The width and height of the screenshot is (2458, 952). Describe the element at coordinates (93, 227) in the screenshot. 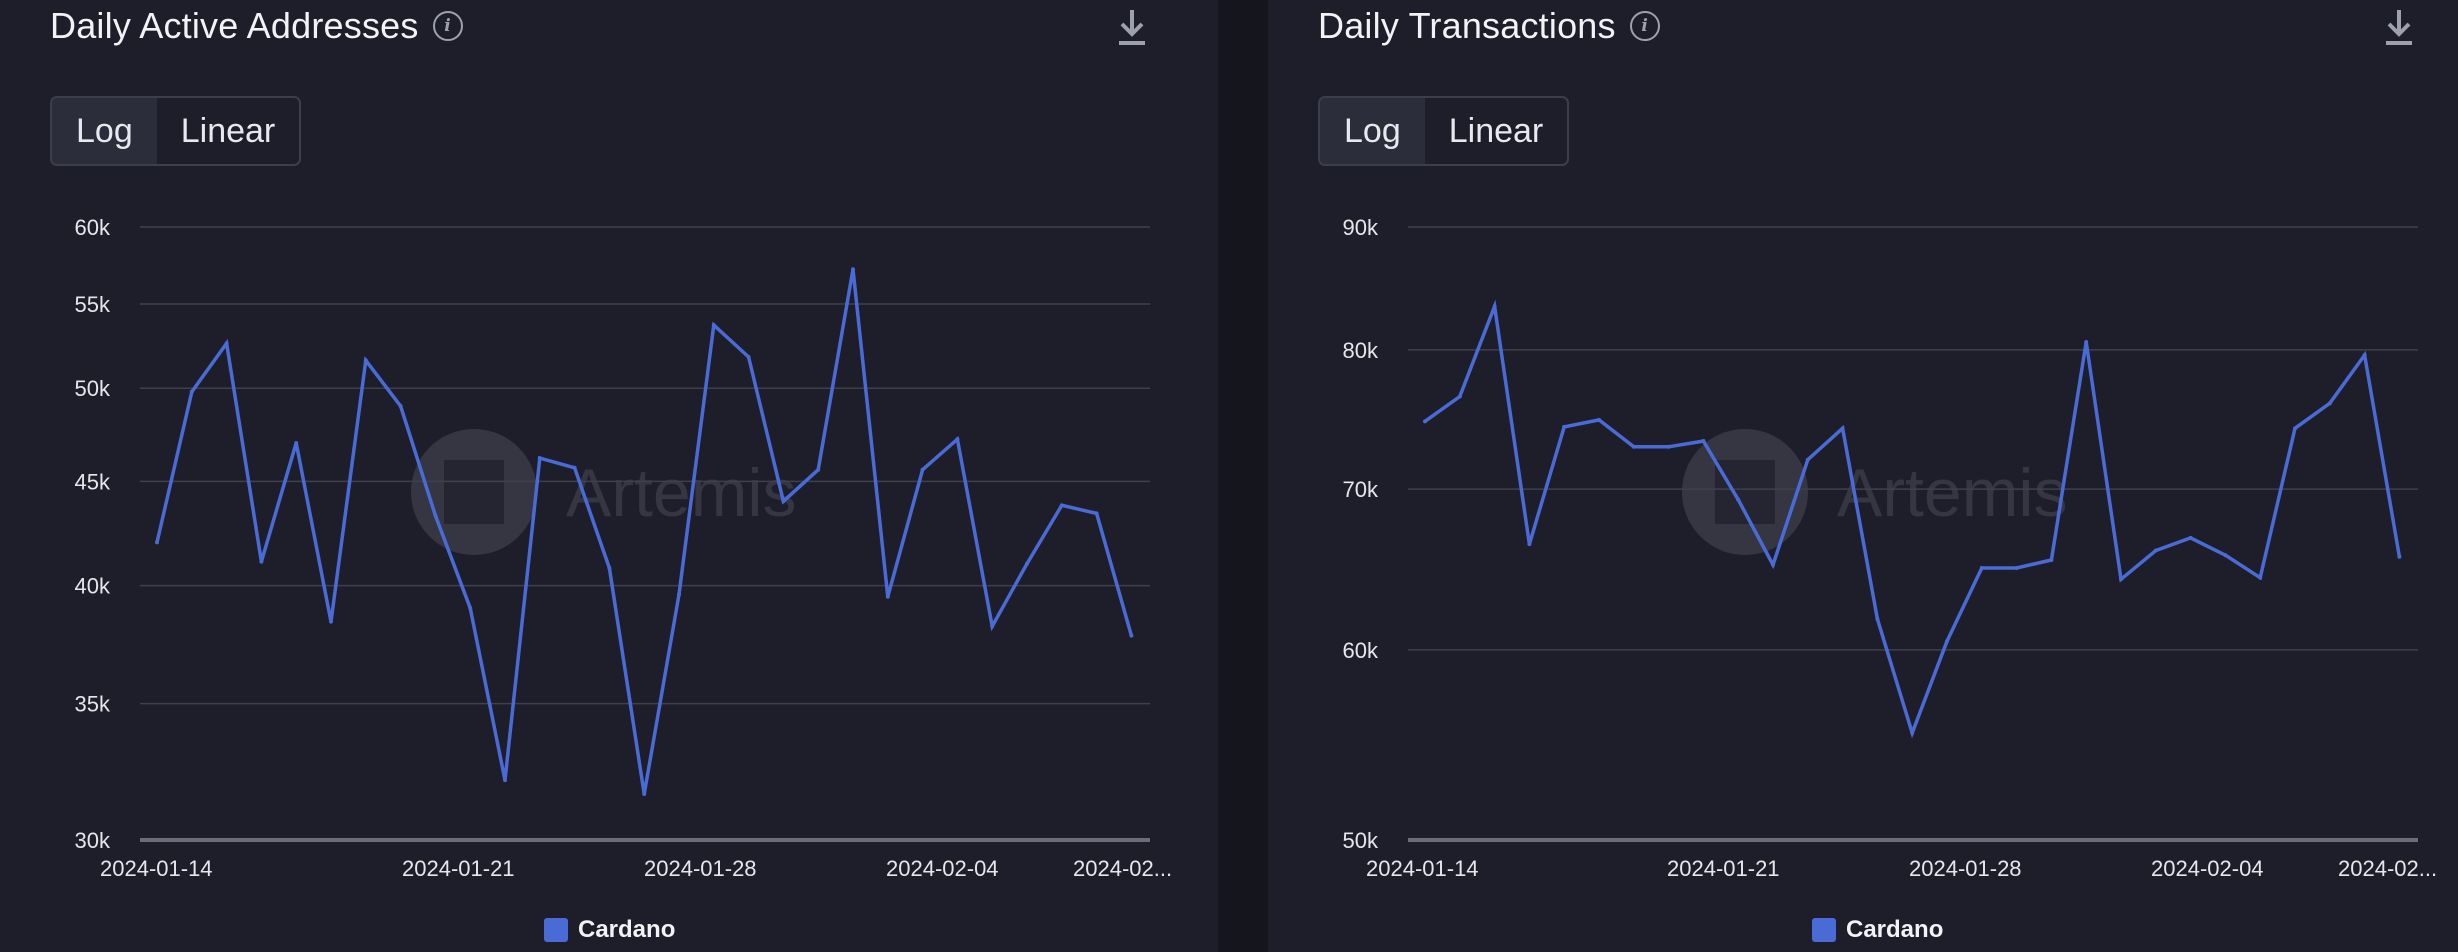

I see `y-tick-label: 60k` at that location.